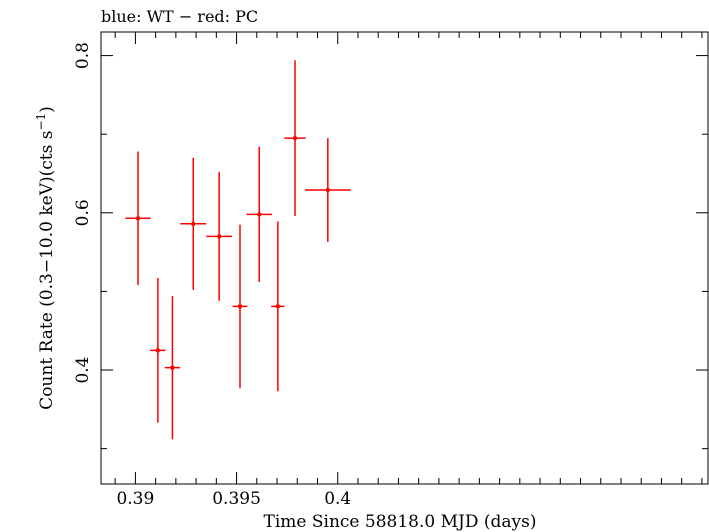  Describe the element at coordinates (135, 499) in the screenshot. I see `x-tick-label: 0.39` at that location.